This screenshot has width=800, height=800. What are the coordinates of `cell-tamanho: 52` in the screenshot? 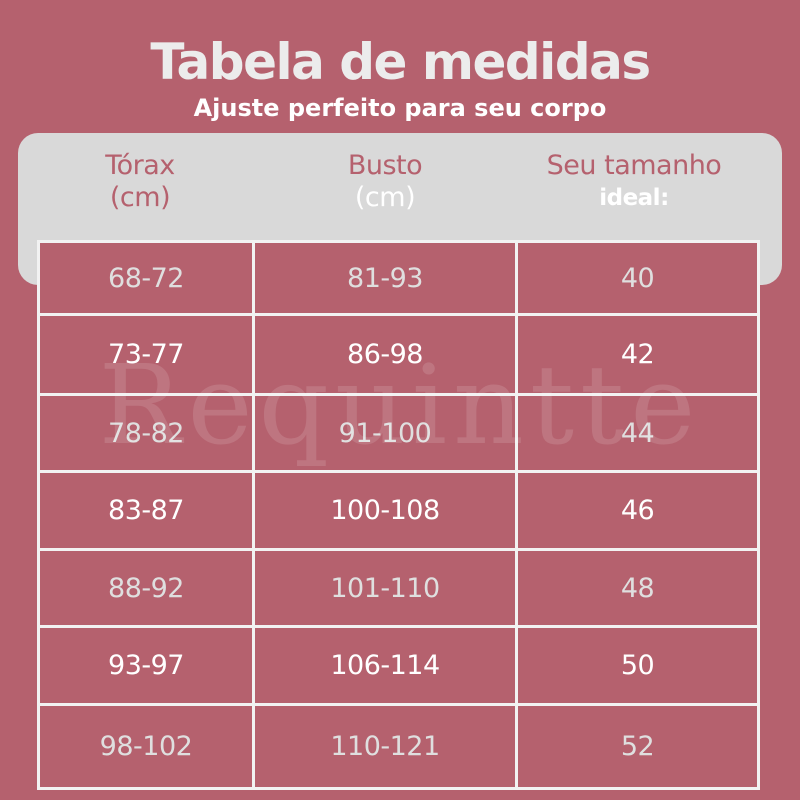 It's located at (637, 746).